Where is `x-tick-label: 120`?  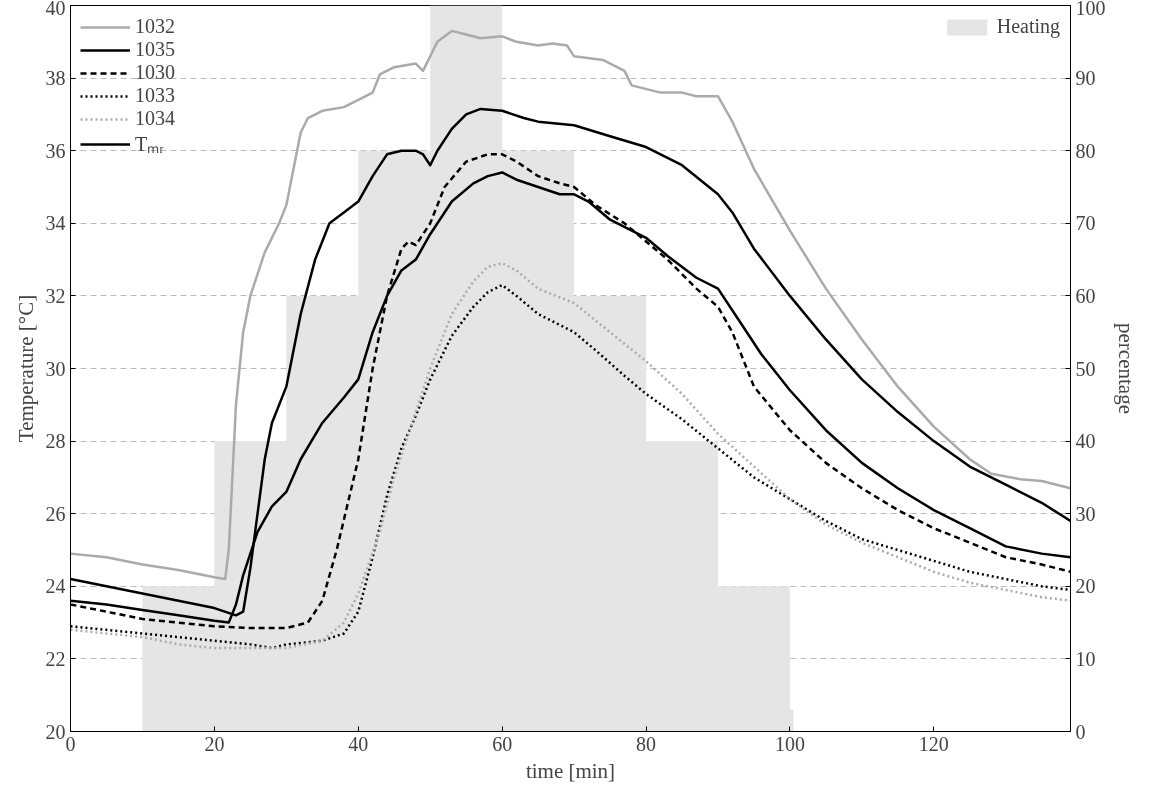 x-tick-label: 120 is located at coordinates (933, 743).